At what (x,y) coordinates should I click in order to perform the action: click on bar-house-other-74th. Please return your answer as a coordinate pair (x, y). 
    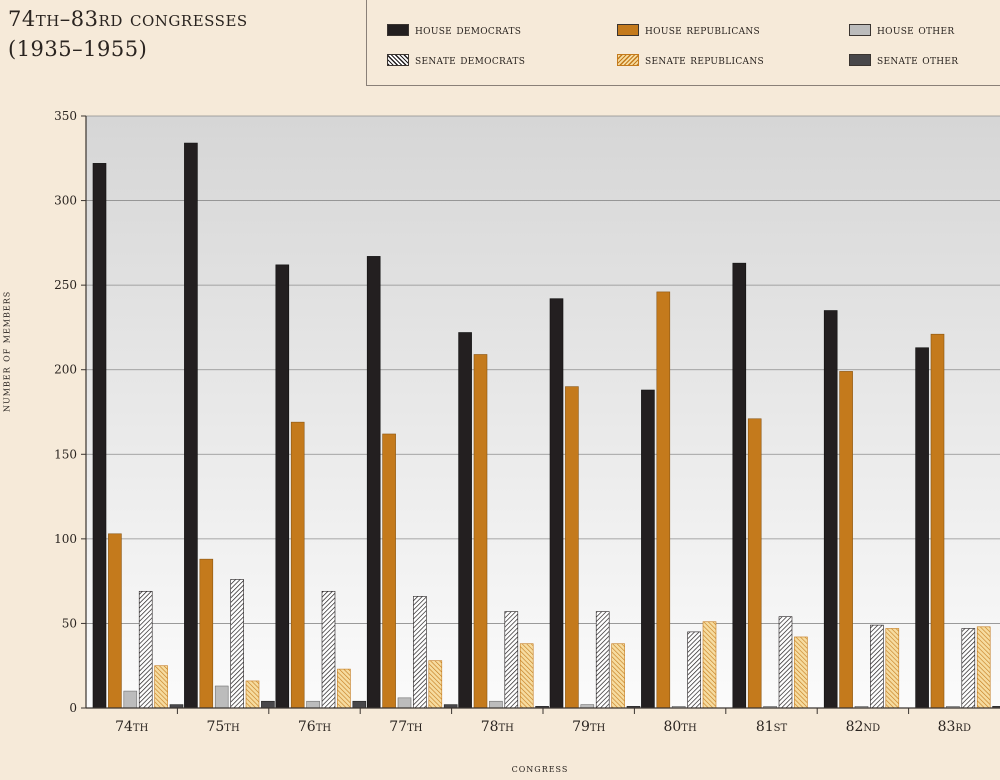
    Looking at the image, I should click on (130, 699).